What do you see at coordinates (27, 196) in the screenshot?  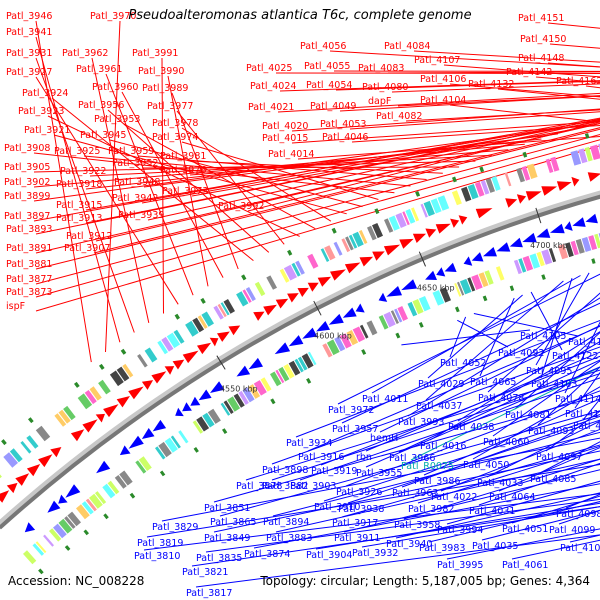 I see `forward-gene-label: Patl_3899` at bounding box center [27, 196].